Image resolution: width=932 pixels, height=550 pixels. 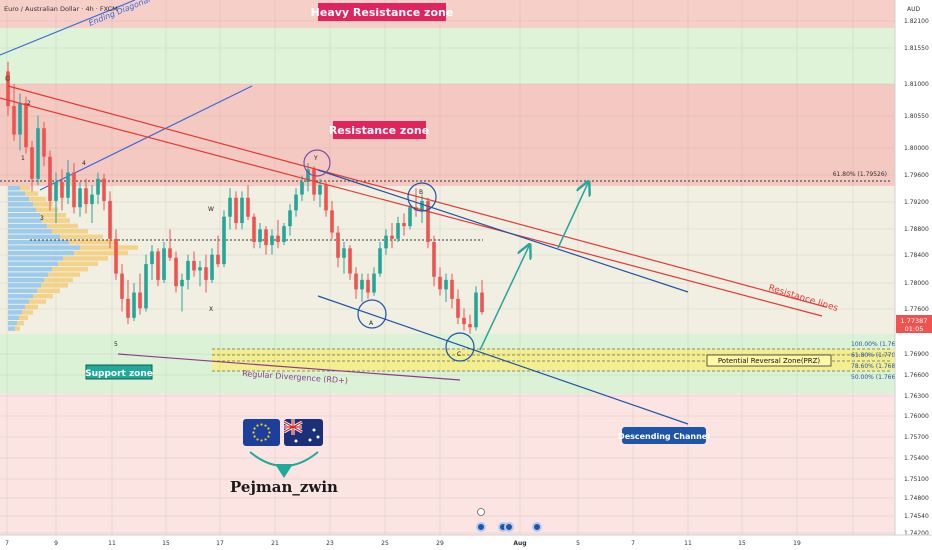 I want to click on price-tick-label: 1.74540, so click(x=916, y=516).